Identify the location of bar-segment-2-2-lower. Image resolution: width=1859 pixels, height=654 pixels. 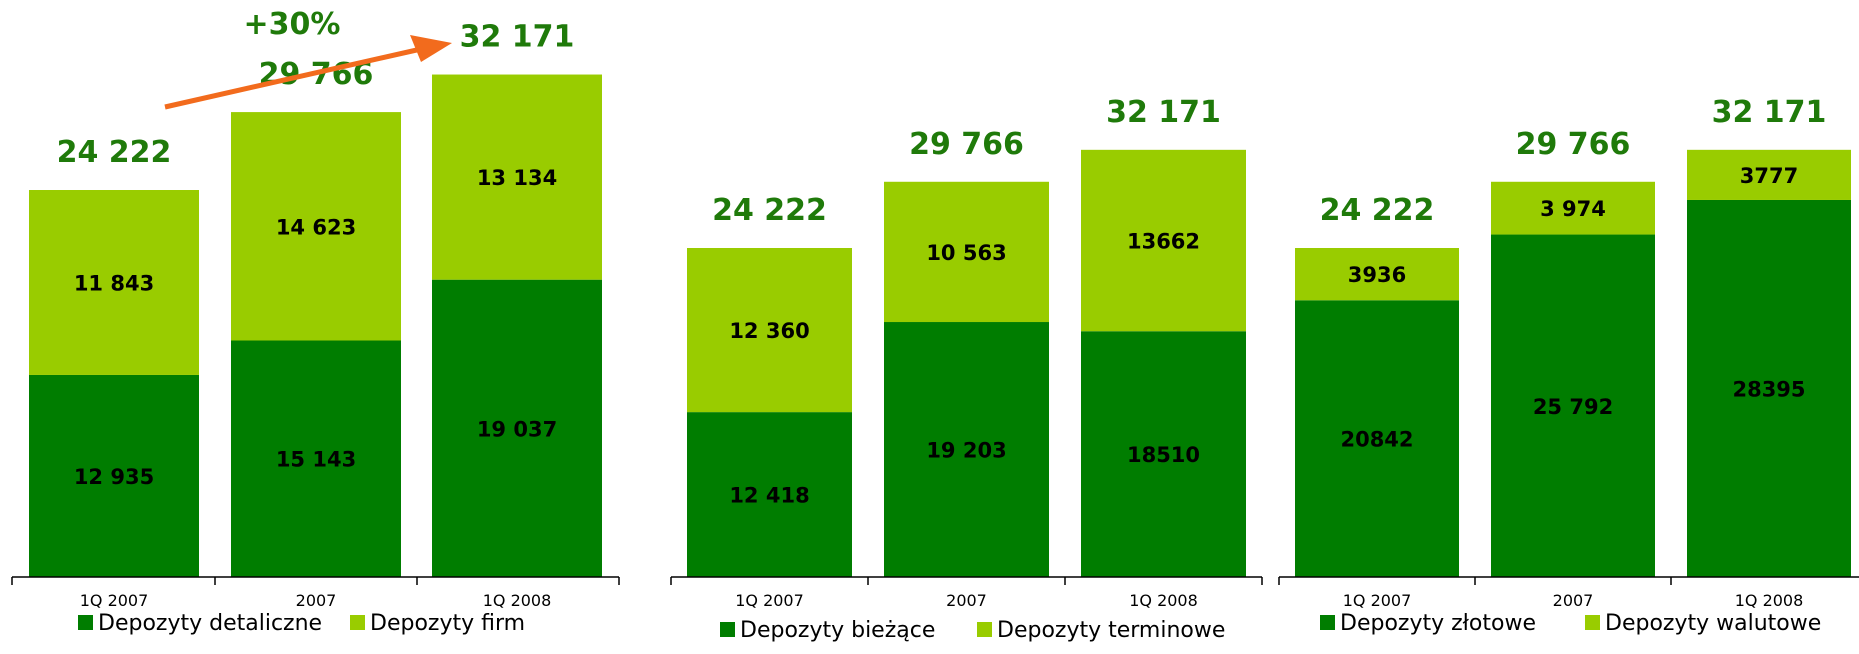
(966, 449).